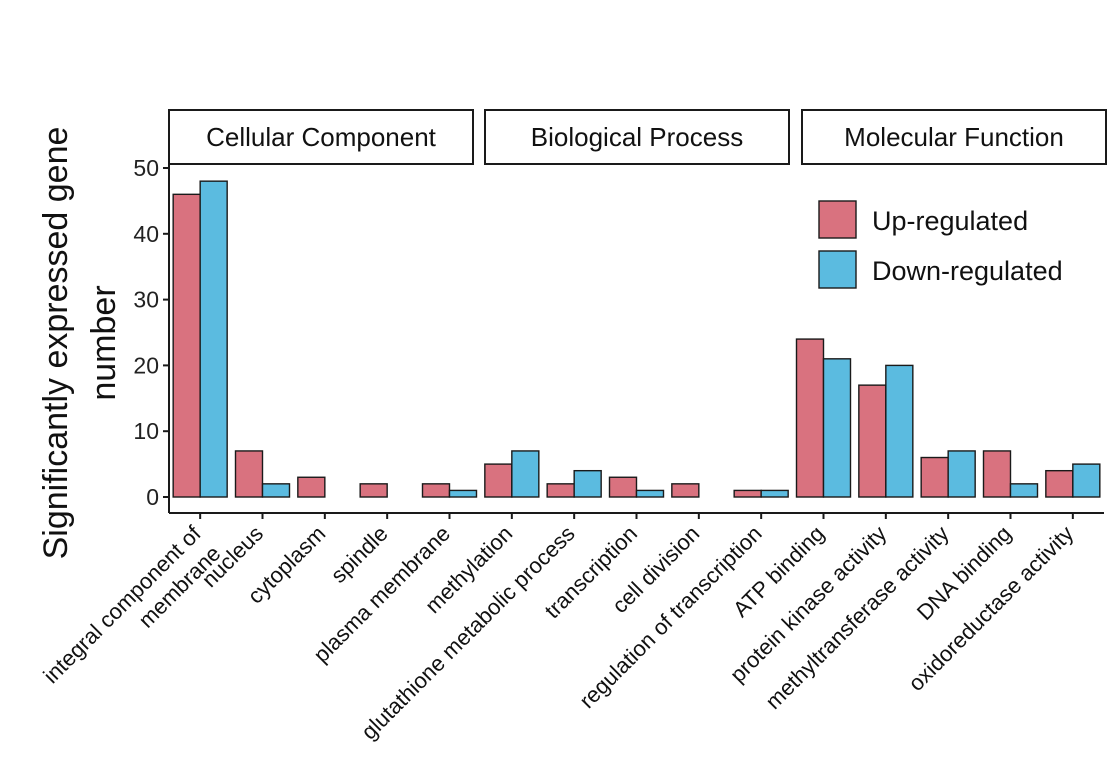 Image resolution: width=1119 pixels, height=772 pixels. What do you see at coordinates (146, 168) in the screenshot?
I see `y-tick-label: 50` at bounding box center [146, 168].